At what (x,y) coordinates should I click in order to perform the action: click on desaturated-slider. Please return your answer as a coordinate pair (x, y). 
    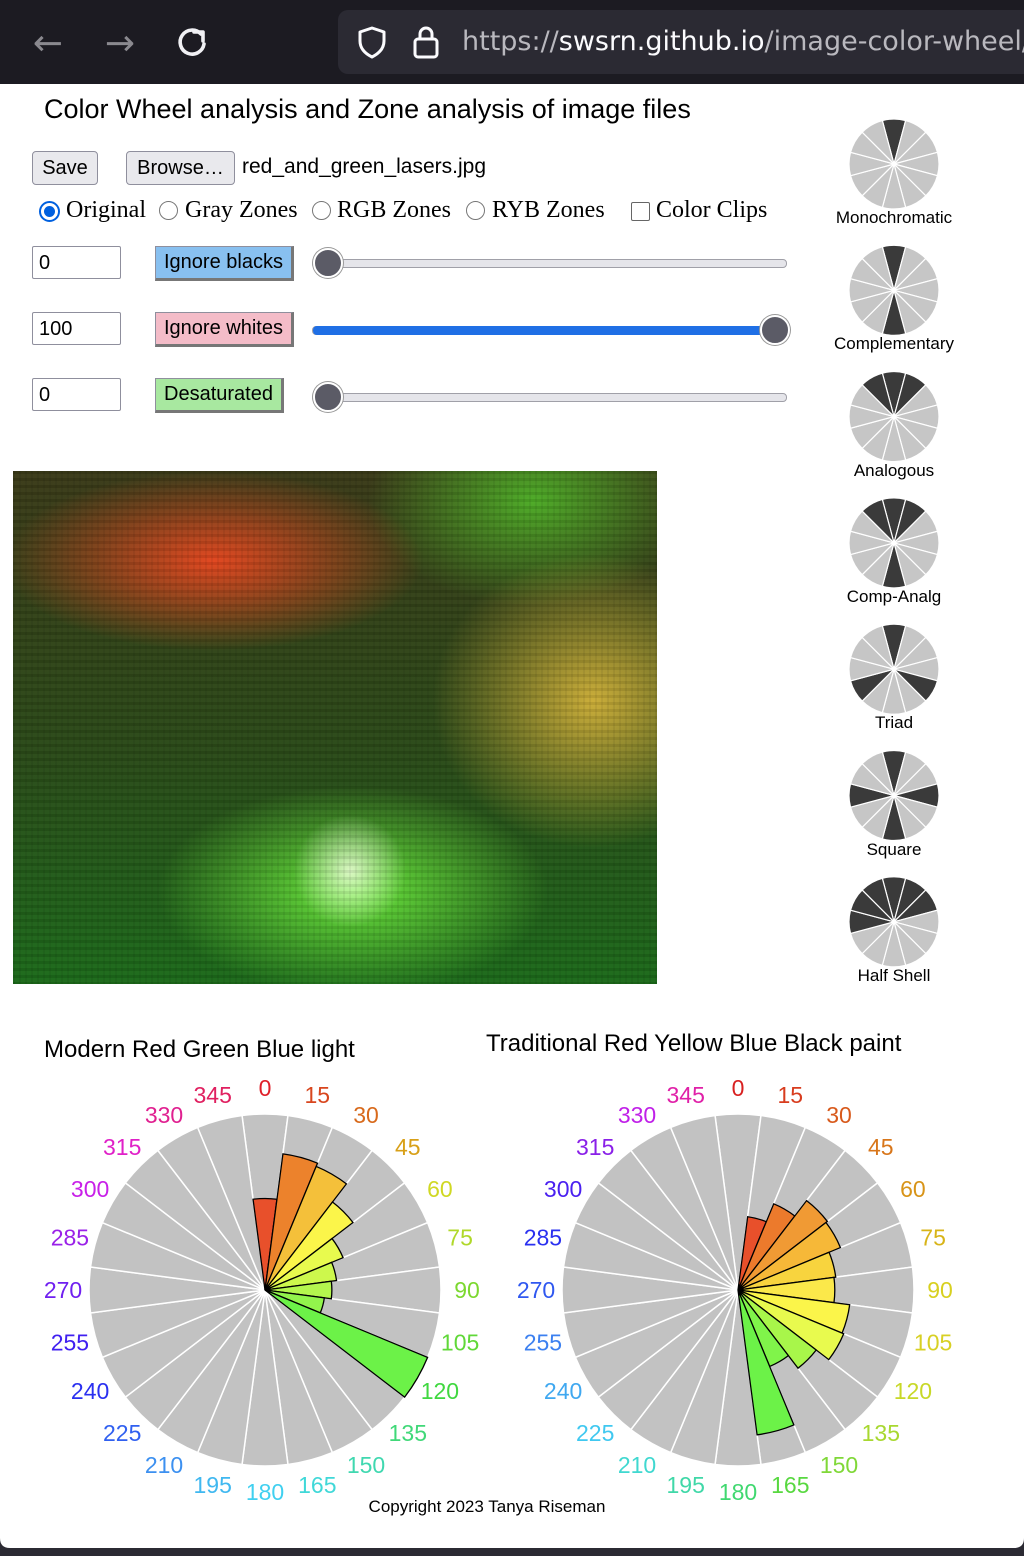
    Looking at the image, I should click on (549, 397).